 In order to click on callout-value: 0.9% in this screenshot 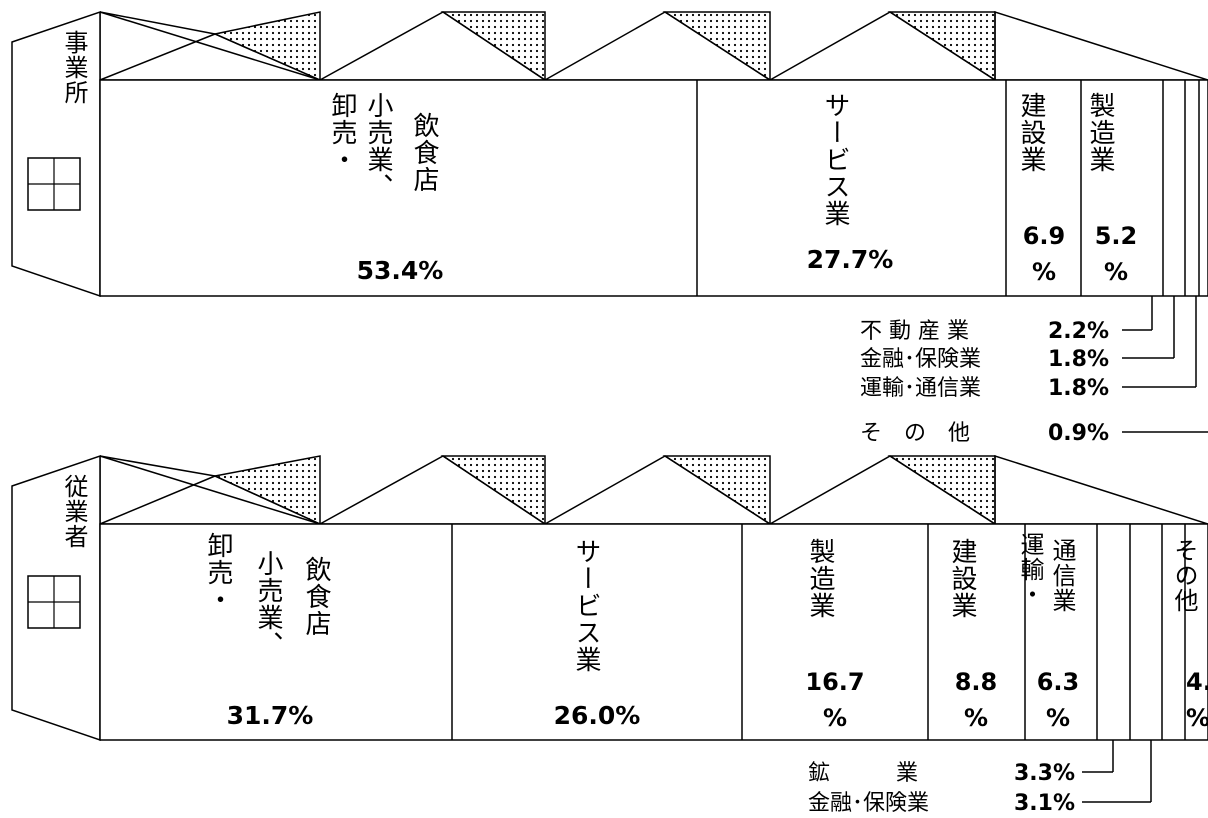, I will do `click(1078, 433)`.